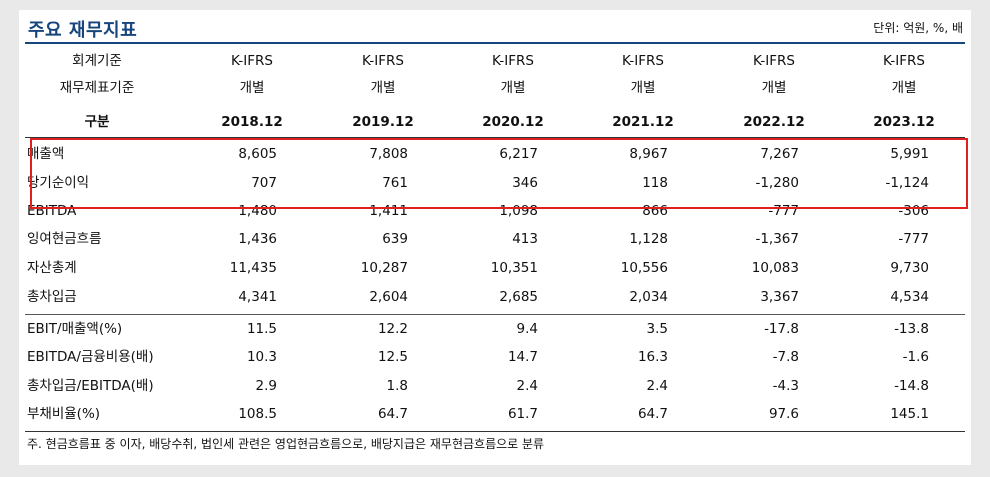 Image resolution: width=990 pixels, height=477 pixels. I want to click on value-cell: 11.5, so click(261, 329).